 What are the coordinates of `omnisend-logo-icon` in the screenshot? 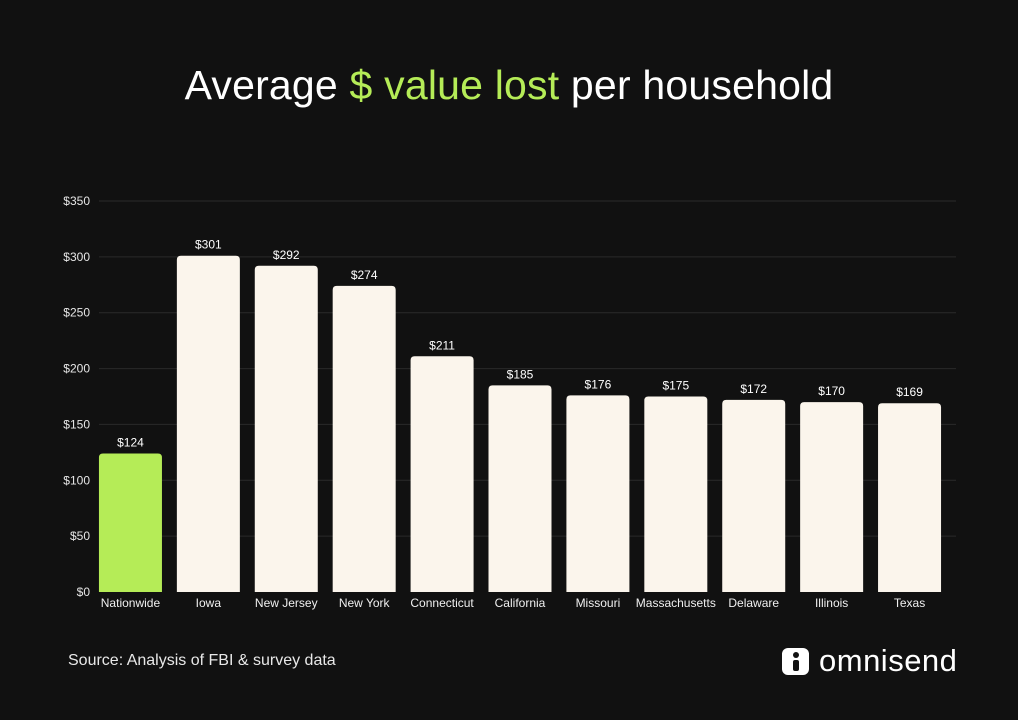 It's located at (795, 661).